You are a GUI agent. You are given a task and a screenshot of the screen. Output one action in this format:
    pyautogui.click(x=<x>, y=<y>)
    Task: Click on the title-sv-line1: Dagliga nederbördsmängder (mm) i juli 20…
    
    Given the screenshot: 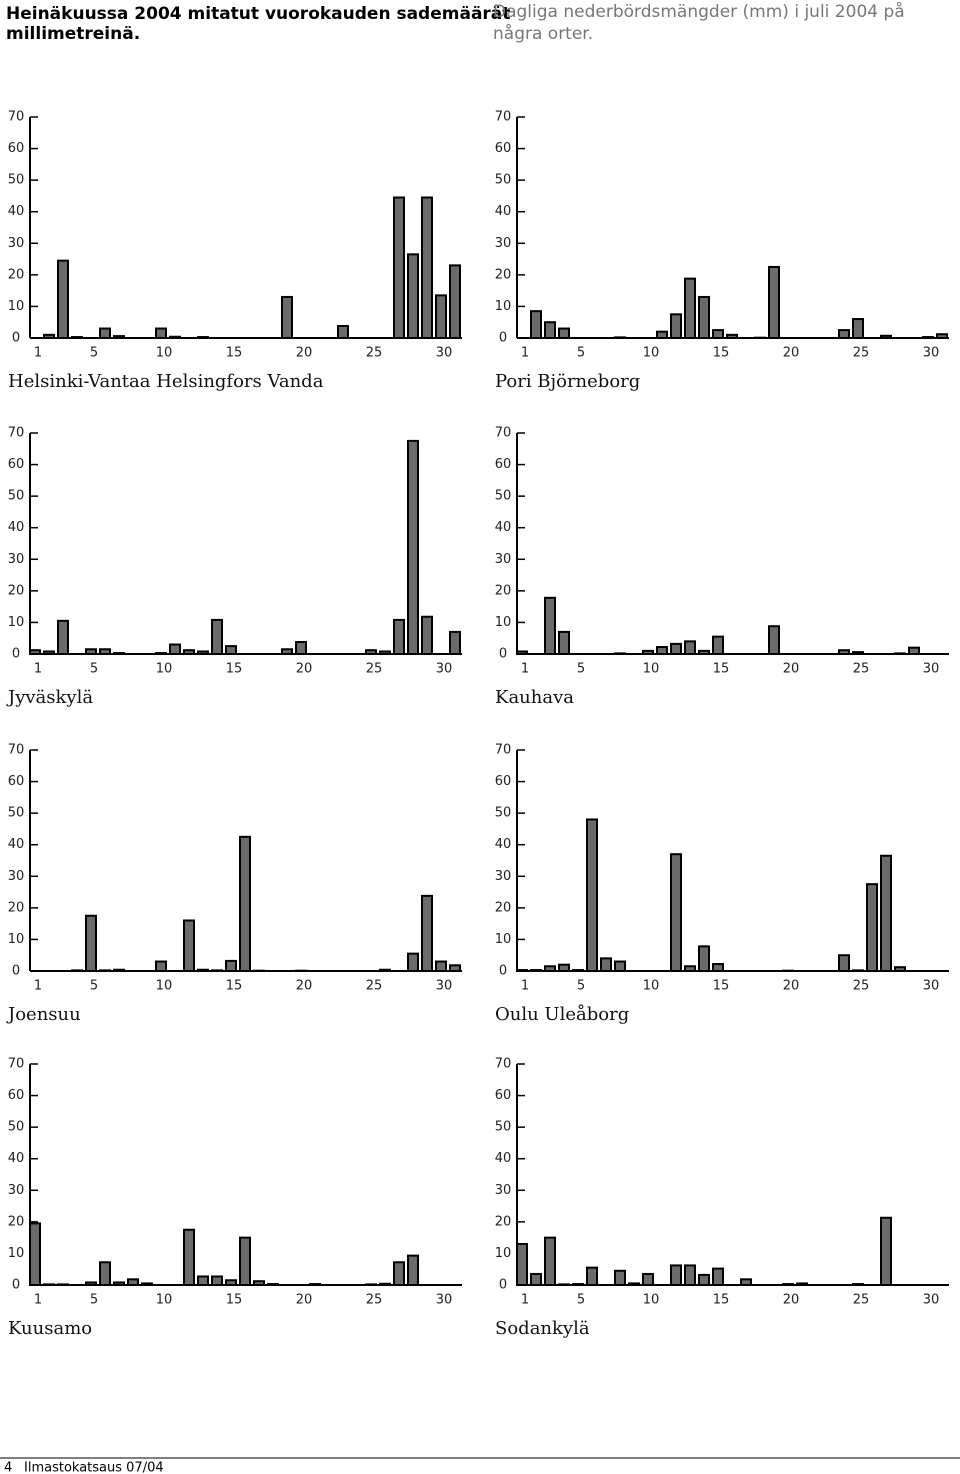 What is the action you would take?
    pyautogui.click(x=699, y=11)
    